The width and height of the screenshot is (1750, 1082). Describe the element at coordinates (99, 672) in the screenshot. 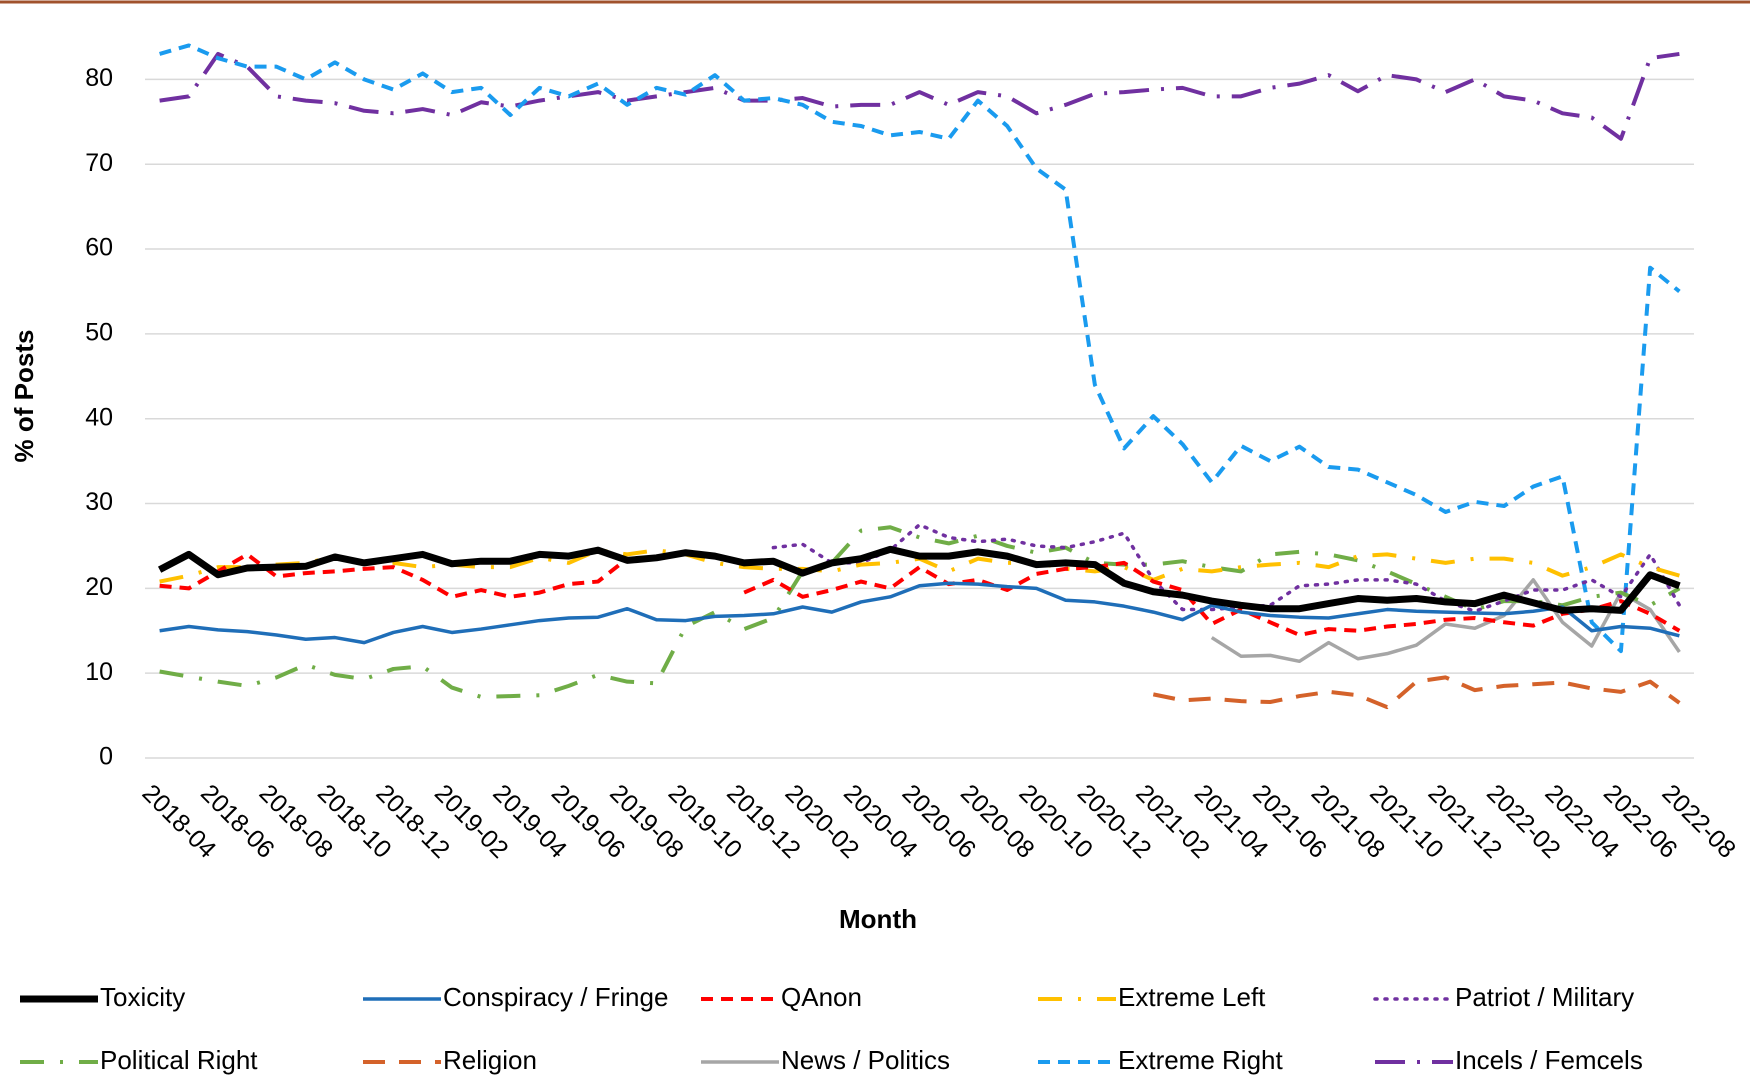

I see `y-tick-label: 10` at that location.